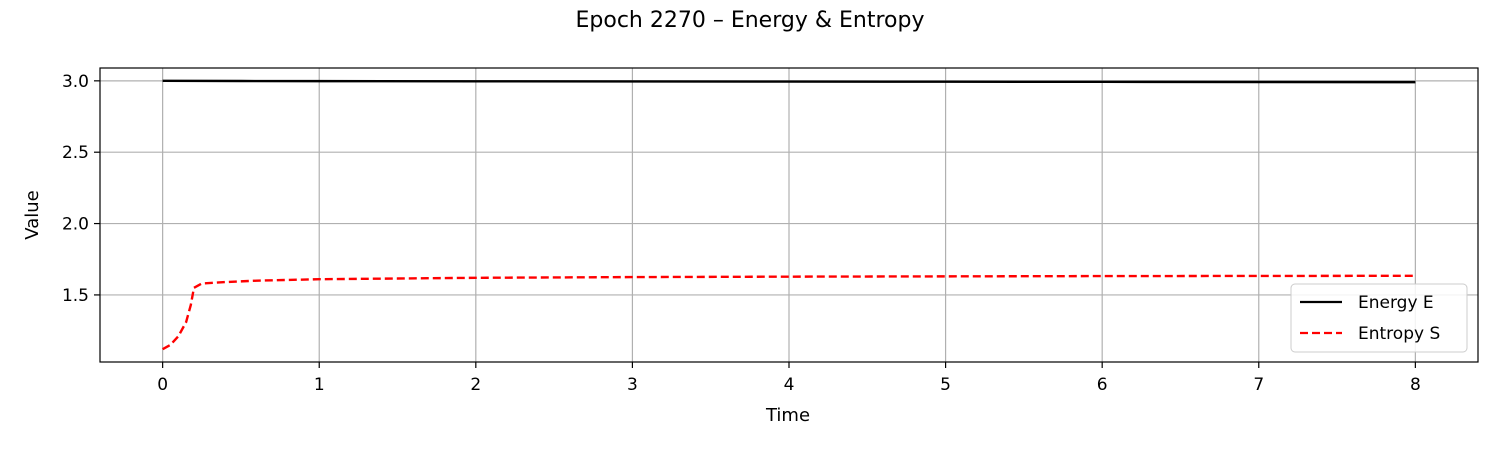 The image size is (1500, 450). What do you see at coordinates (475, 385) in the screenshot?
I see `x-tick-label: 2` at bounding box center [475, 385].